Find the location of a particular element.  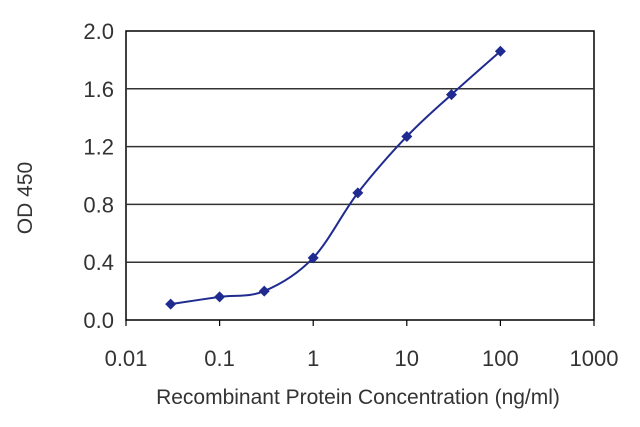

x-tick-label: 0.01 is located at coordinates (126, 358).